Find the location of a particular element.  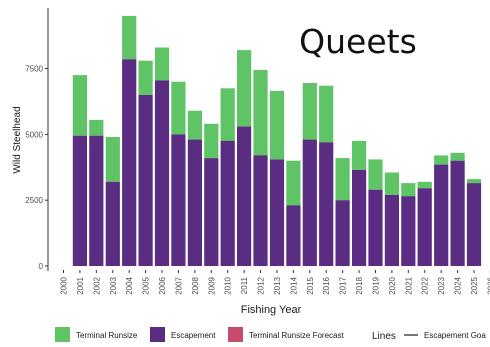

bar-terminal-runsize-2002 is located at coordinates (96, 127).